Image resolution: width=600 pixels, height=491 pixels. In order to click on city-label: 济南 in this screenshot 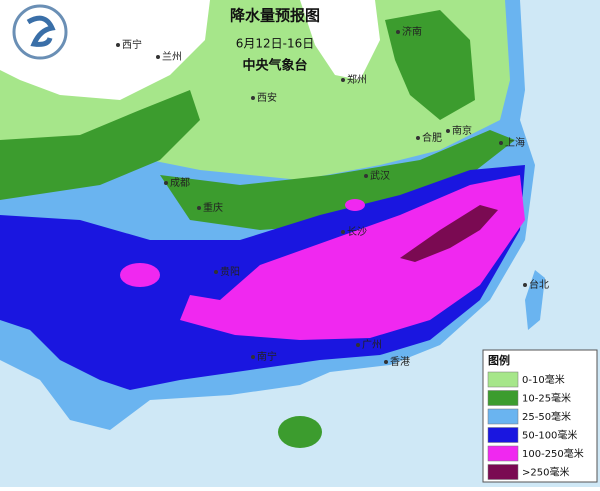, I will do `click(412, 31)`.